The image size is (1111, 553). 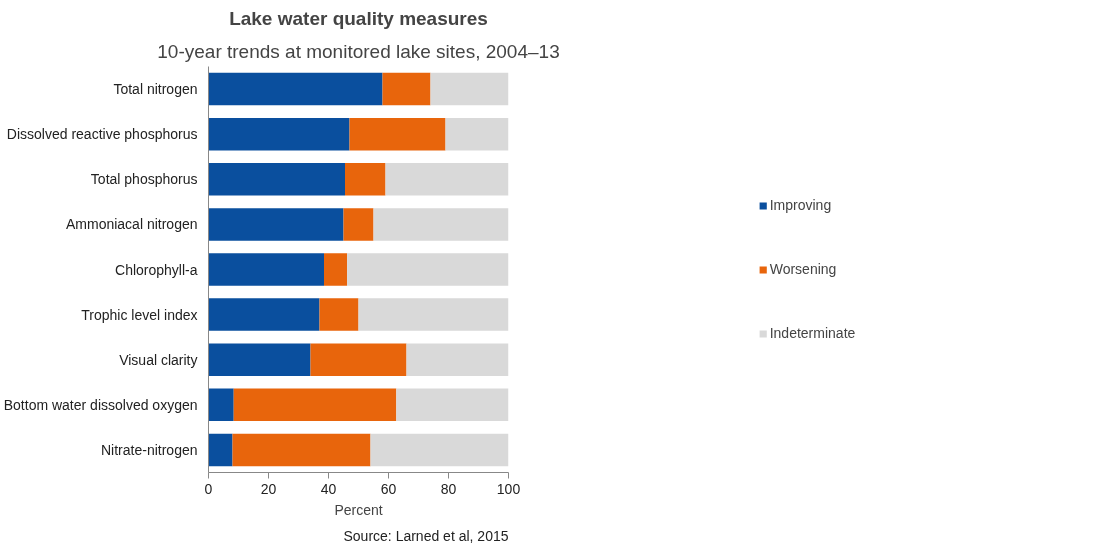 I want to click on x-tick-label: 100, so click(x=508, y=488).